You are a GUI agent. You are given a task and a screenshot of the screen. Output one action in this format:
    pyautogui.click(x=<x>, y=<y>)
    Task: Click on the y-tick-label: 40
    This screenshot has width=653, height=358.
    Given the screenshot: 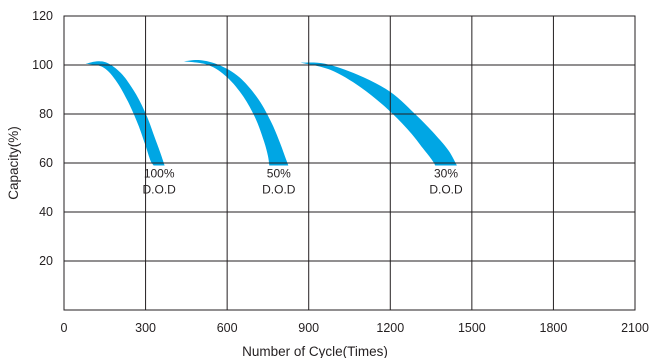 What is the action you would take?
    pyautogui.click(x=46, y=212)
    